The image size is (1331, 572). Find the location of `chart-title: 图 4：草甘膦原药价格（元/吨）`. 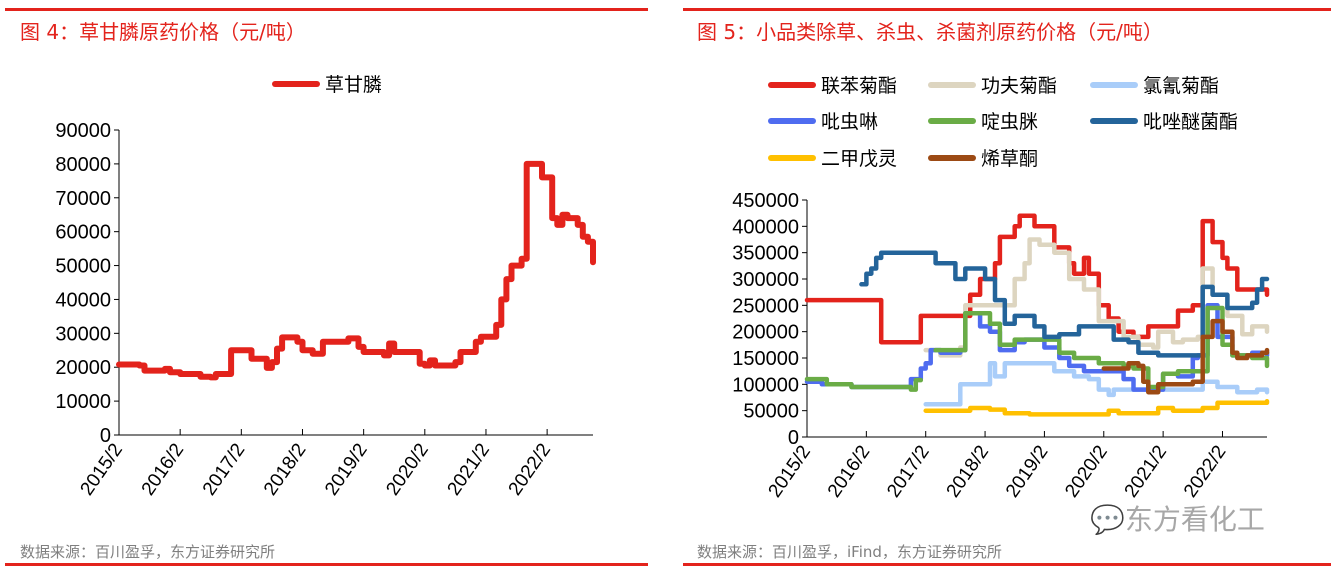

chart-title: 图 4：草甘膦原药价格（元/吨） is located at coordinates (163, 32).